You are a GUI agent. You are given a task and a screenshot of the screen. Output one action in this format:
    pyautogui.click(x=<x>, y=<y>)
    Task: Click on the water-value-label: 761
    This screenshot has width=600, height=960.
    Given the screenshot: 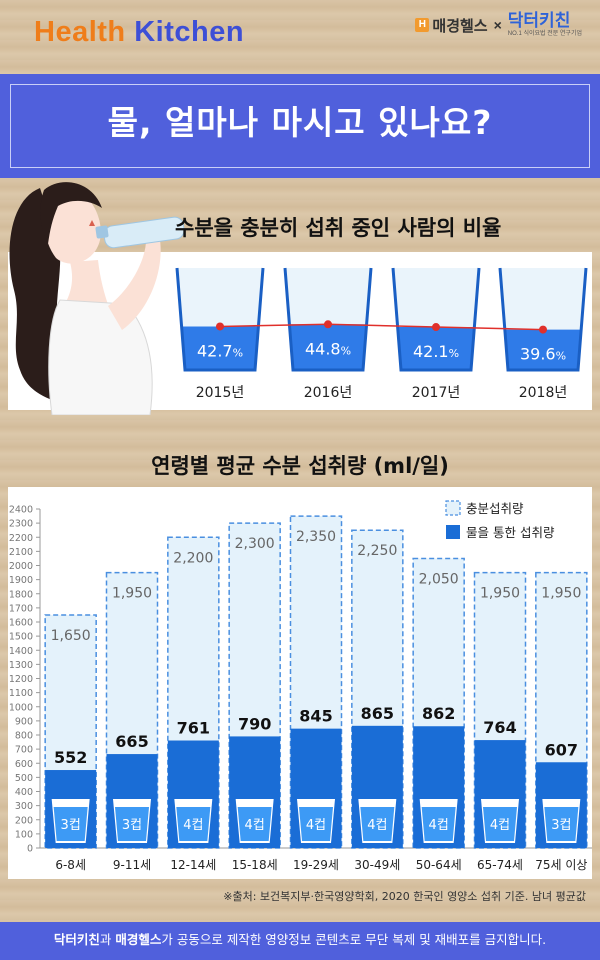 What is the action you would take?
    pyautogui.click(x=193, y=728)
    